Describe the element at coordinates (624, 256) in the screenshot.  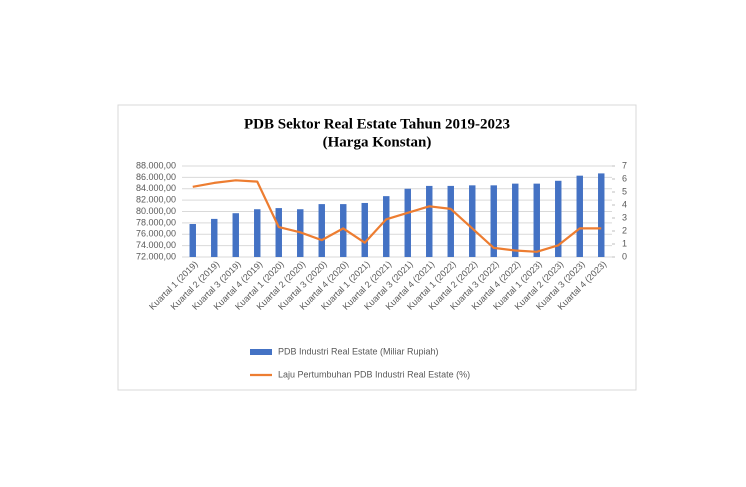
I see `y2-tick-label: 0` at that location.